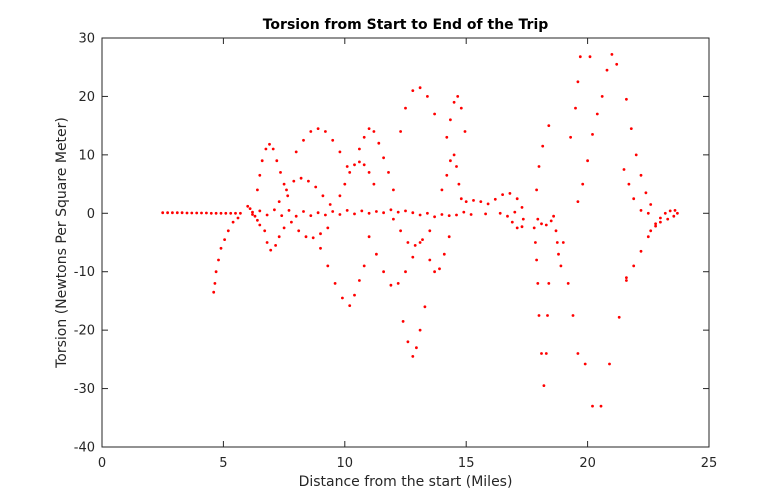  What do you see at coordinates (91, 214) in the screenshot?
I see `y-tick-label: 0` at bounding box center [91, 214].